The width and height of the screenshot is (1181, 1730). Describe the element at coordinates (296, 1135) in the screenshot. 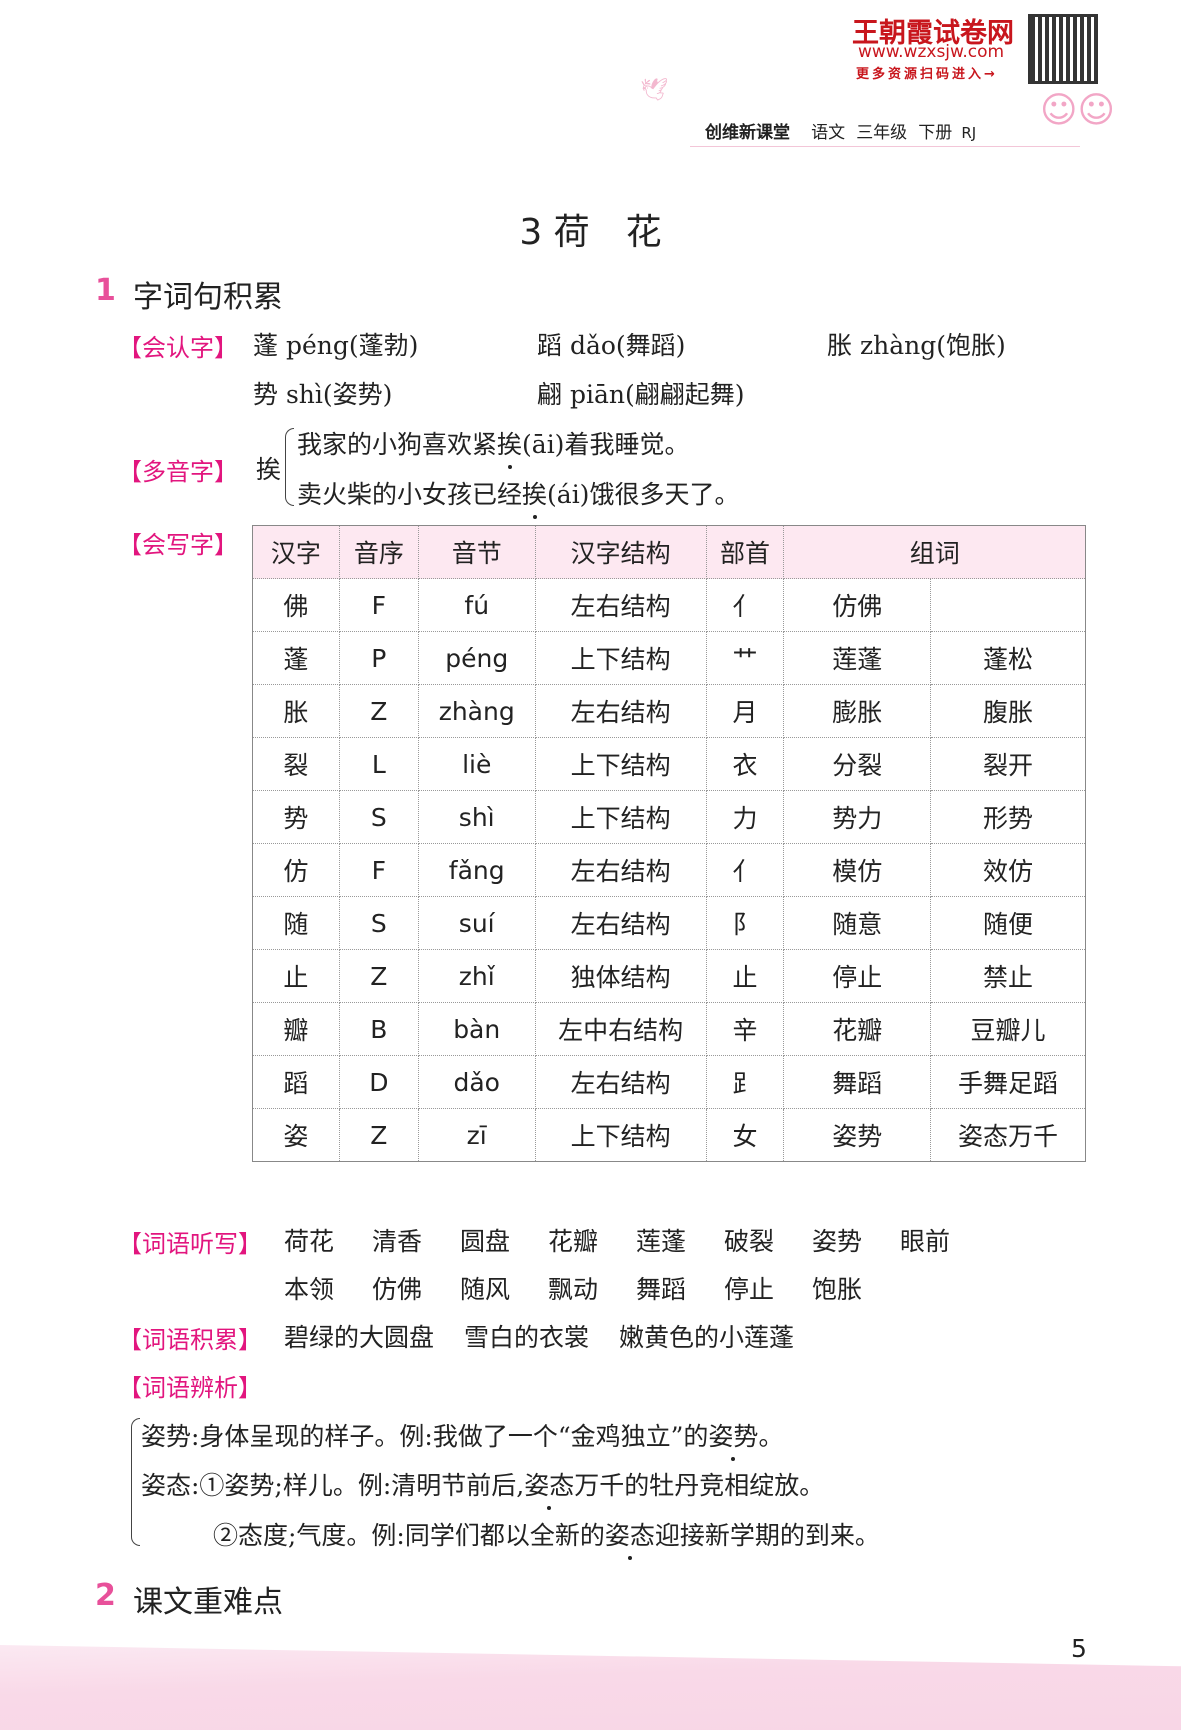

I see `table-cell: 姿` at that location.